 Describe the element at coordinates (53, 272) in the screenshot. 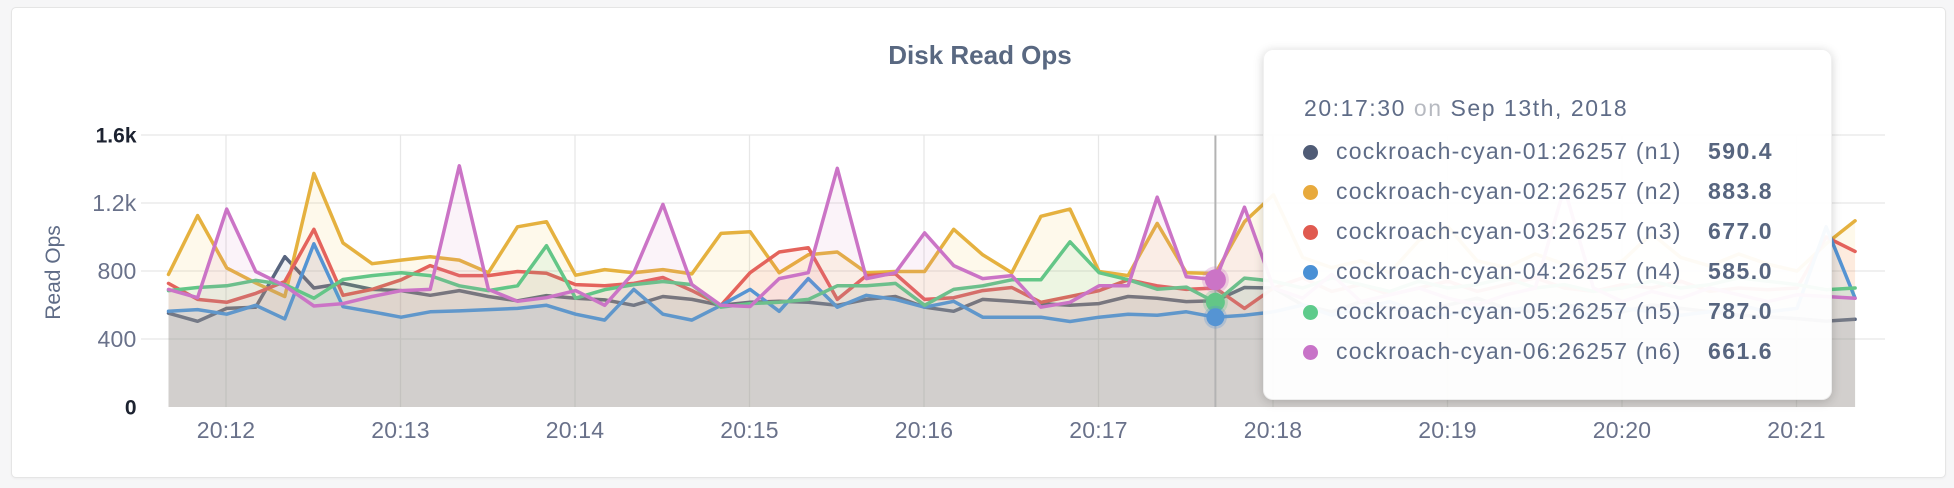

I see `svg-text: Read Ops` at that location.